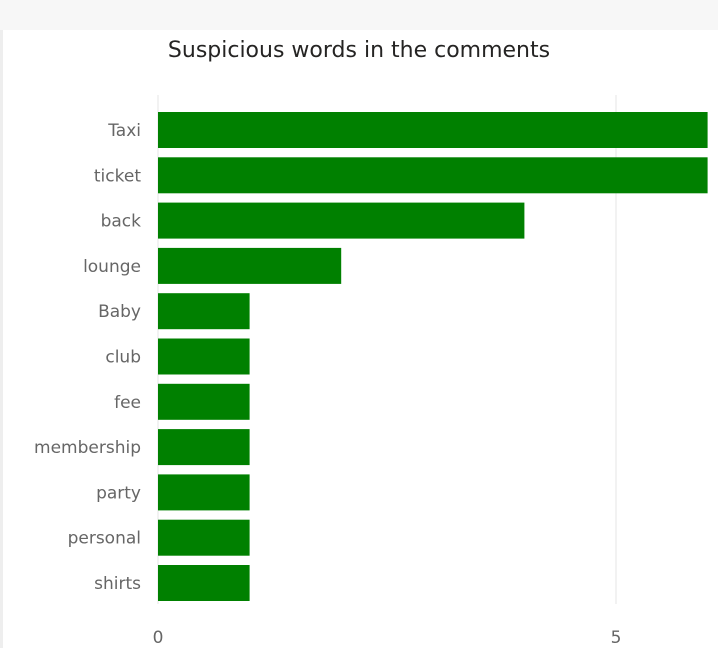 Image resolution: width=718 pixels, height=648 pixels. Describe the element at coordinates (616, 638) in the screenshot. I see `x-tick-label: 5` at that location.